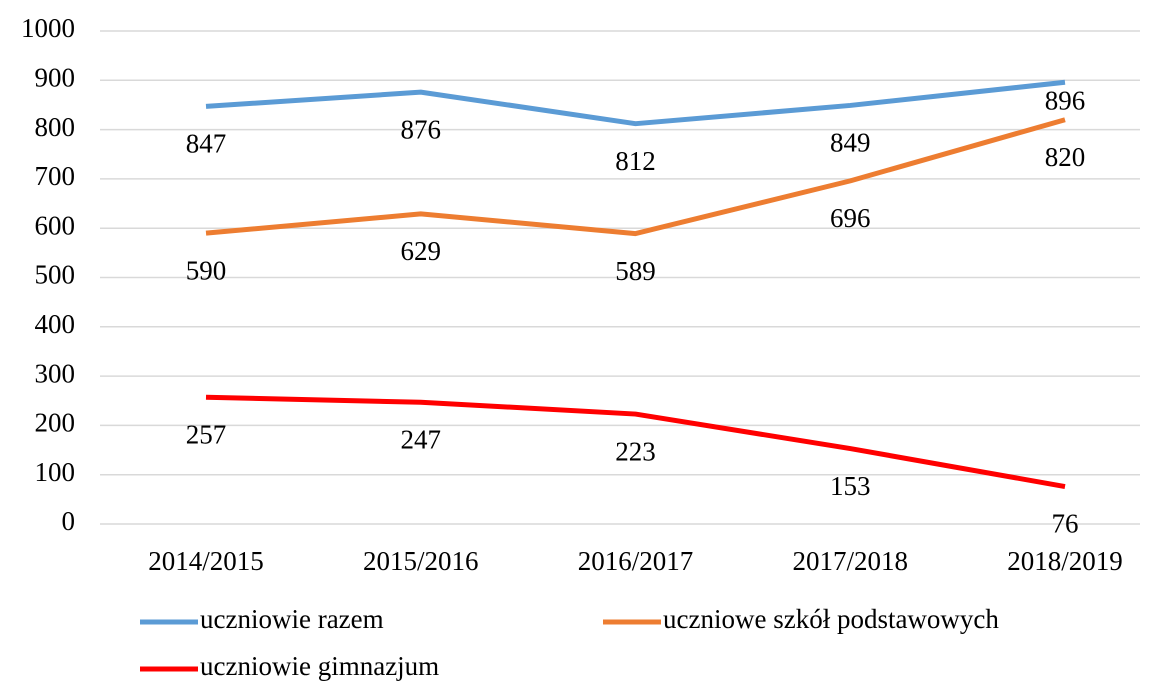 This screenshot has width=1157, height=686. What do you see at coordinates (206, 435) in the screenshot?
I see `data-label: 257` at bounding box center [206, 435].